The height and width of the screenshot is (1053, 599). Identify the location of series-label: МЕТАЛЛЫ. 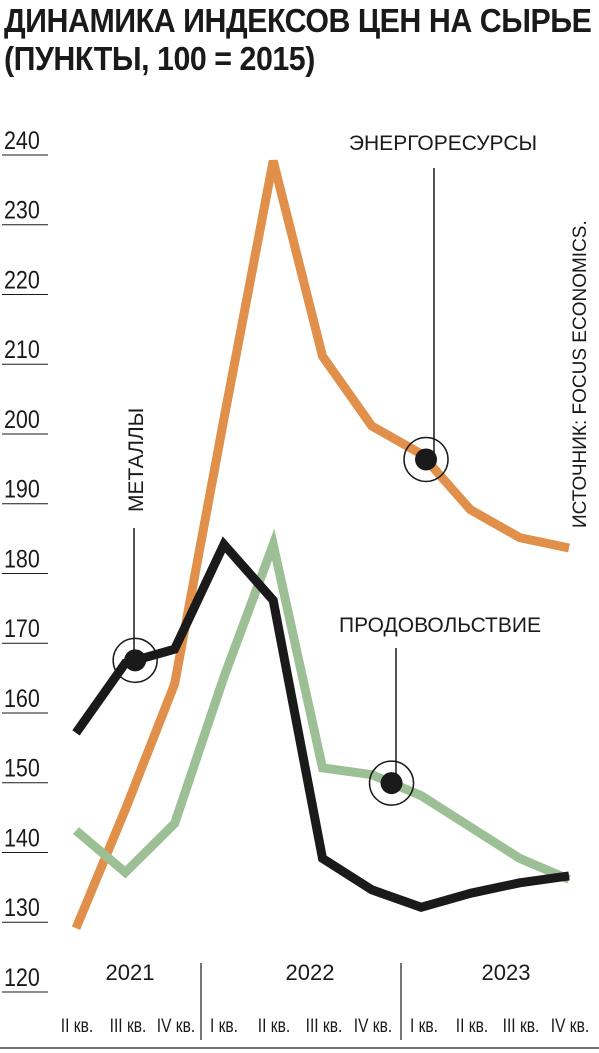
(136, 460).